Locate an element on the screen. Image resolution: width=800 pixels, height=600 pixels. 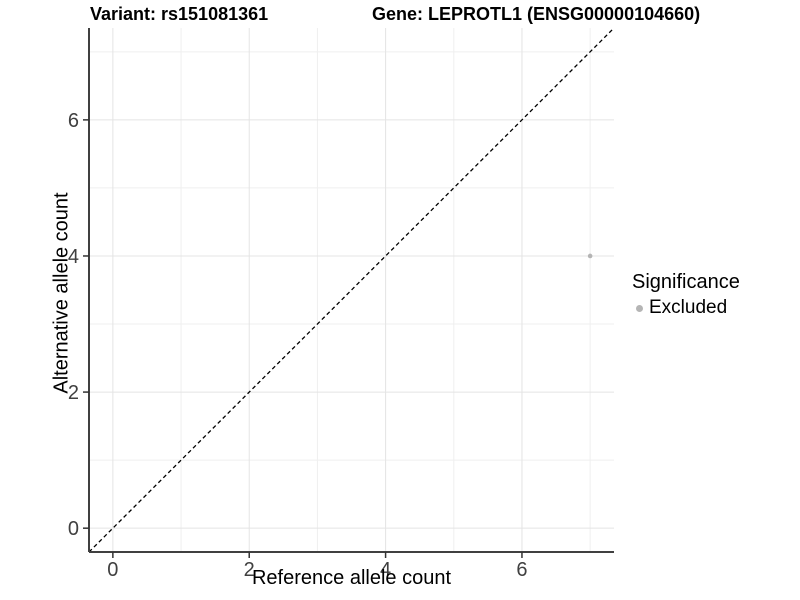
legend-item-label: Excluded is located at coordinates (688, 307).